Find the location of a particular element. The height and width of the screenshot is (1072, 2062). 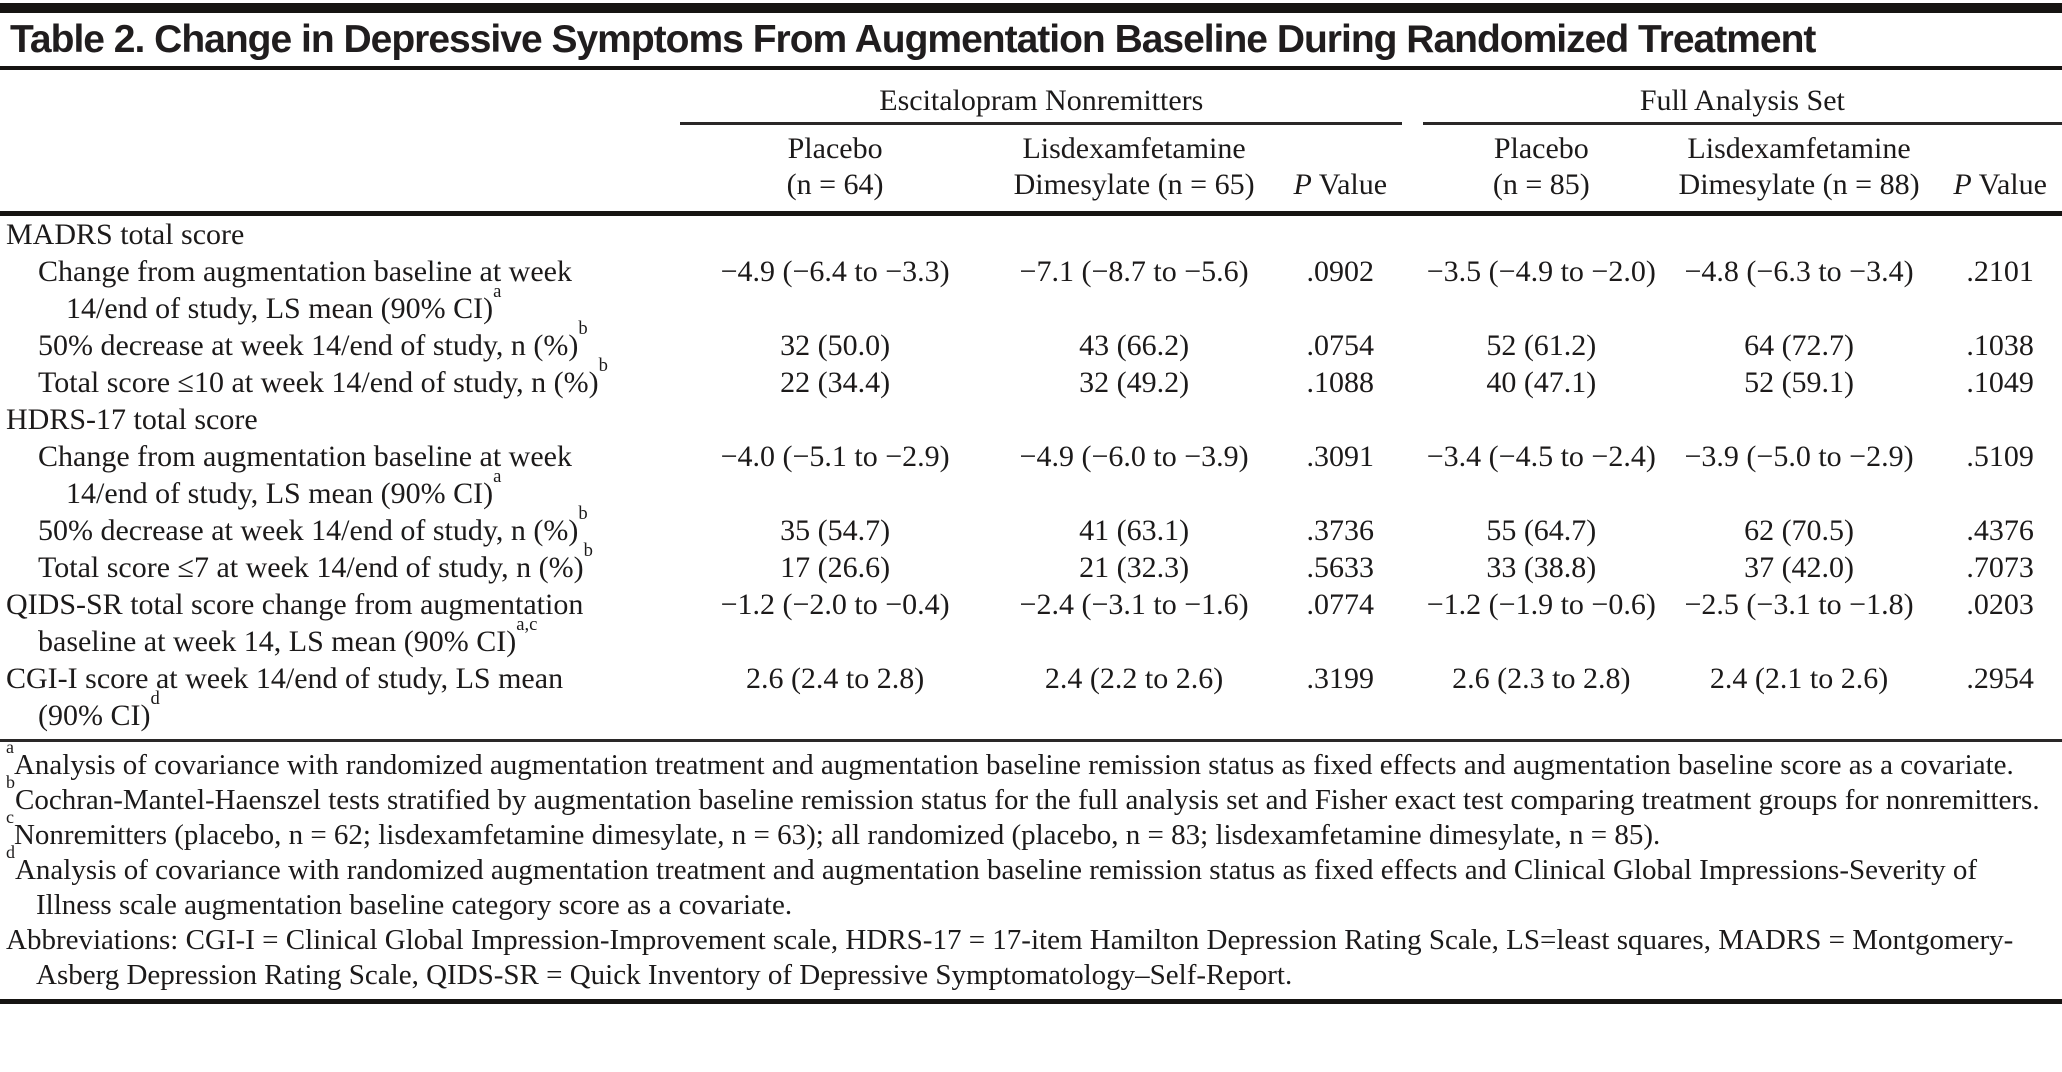

data-cell: 52 (59.1) is located at coordinates (1799, 382).